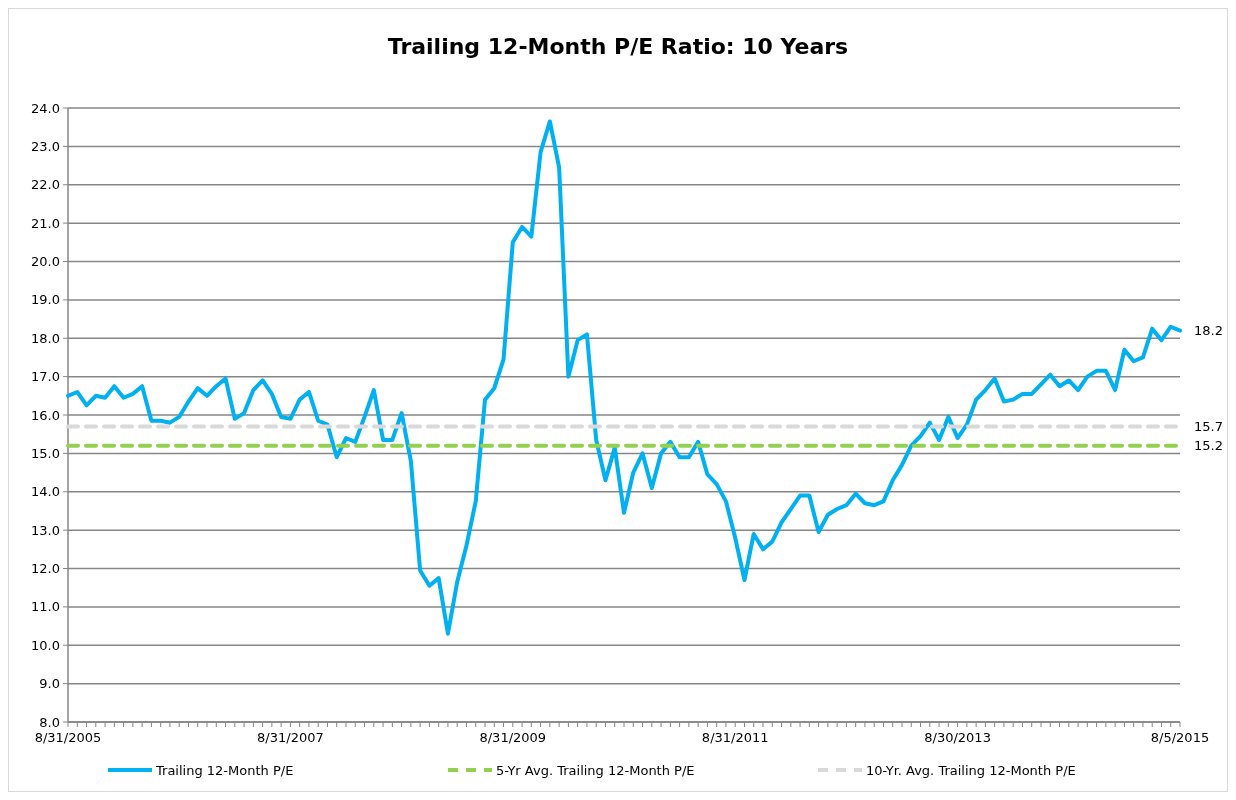  I want to click on annotation: 15.2, so click(1208, 446).